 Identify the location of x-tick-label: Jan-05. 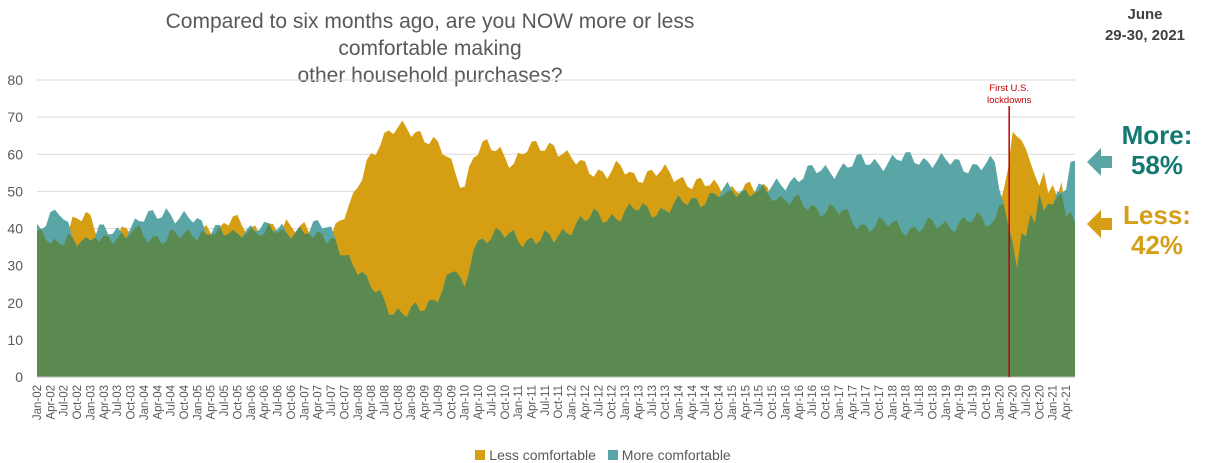
(198, 402).